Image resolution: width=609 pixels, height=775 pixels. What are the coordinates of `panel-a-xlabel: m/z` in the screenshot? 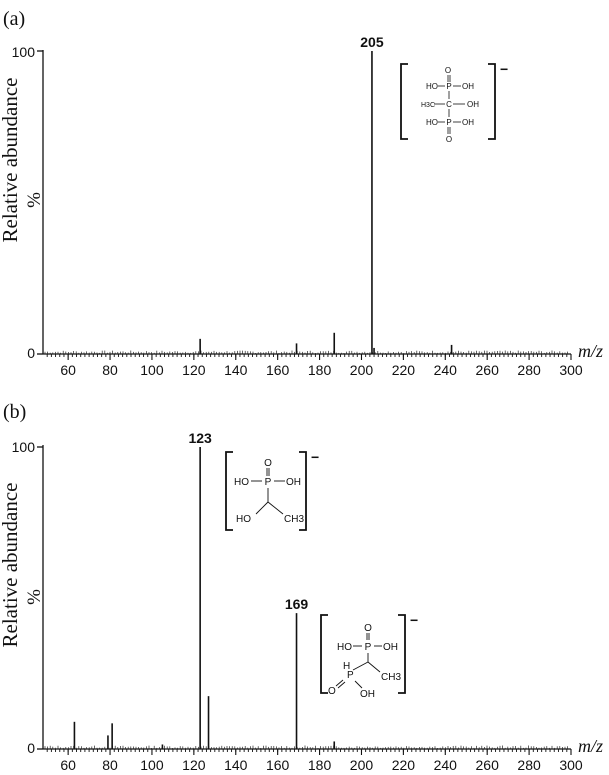 It's located at (590, 351).